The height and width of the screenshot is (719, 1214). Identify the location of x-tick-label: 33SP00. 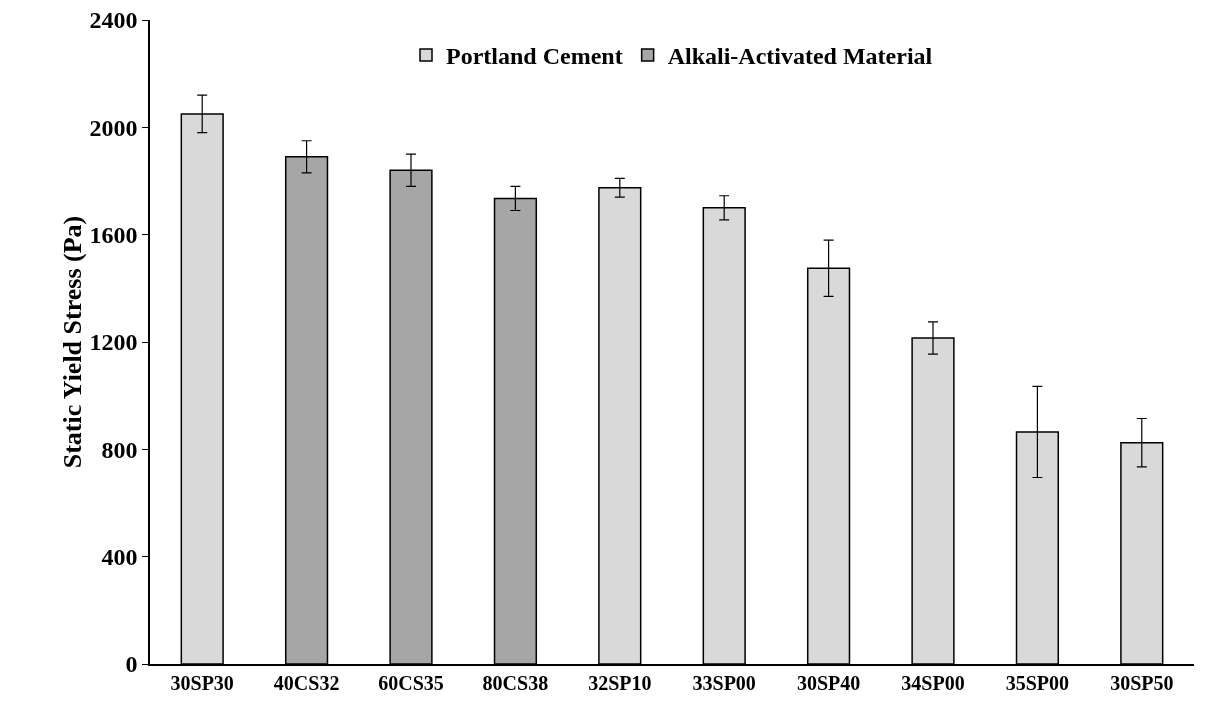
(724, 682).